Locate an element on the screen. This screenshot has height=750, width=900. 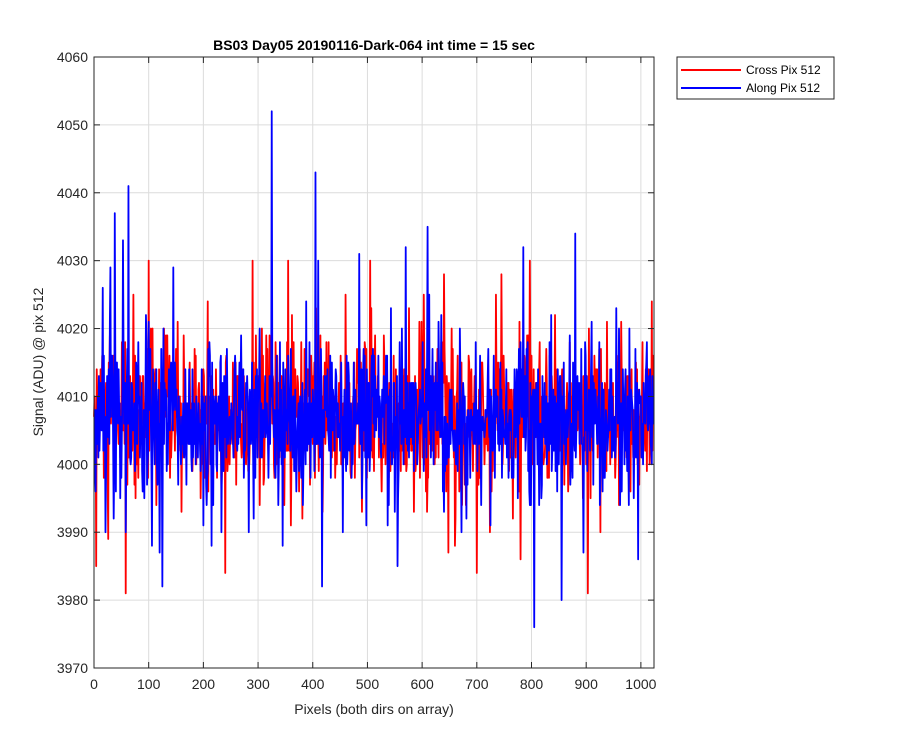
x-tick-label: 700 is located at coordinates (477, 684).